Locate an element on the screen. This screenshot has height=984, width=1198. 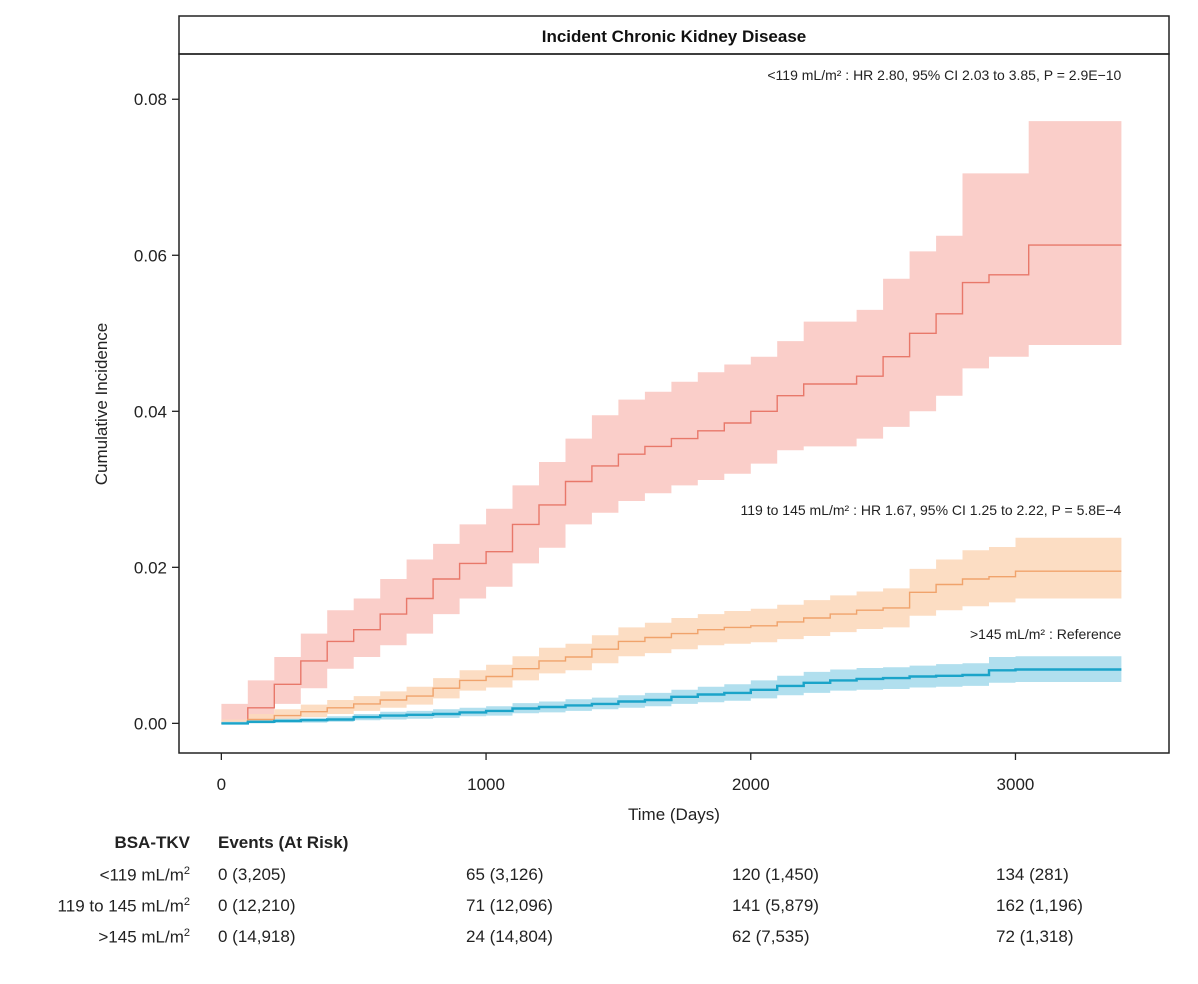
risk-table-cell: 0 (14,918) is located at coordinates (257, 936).